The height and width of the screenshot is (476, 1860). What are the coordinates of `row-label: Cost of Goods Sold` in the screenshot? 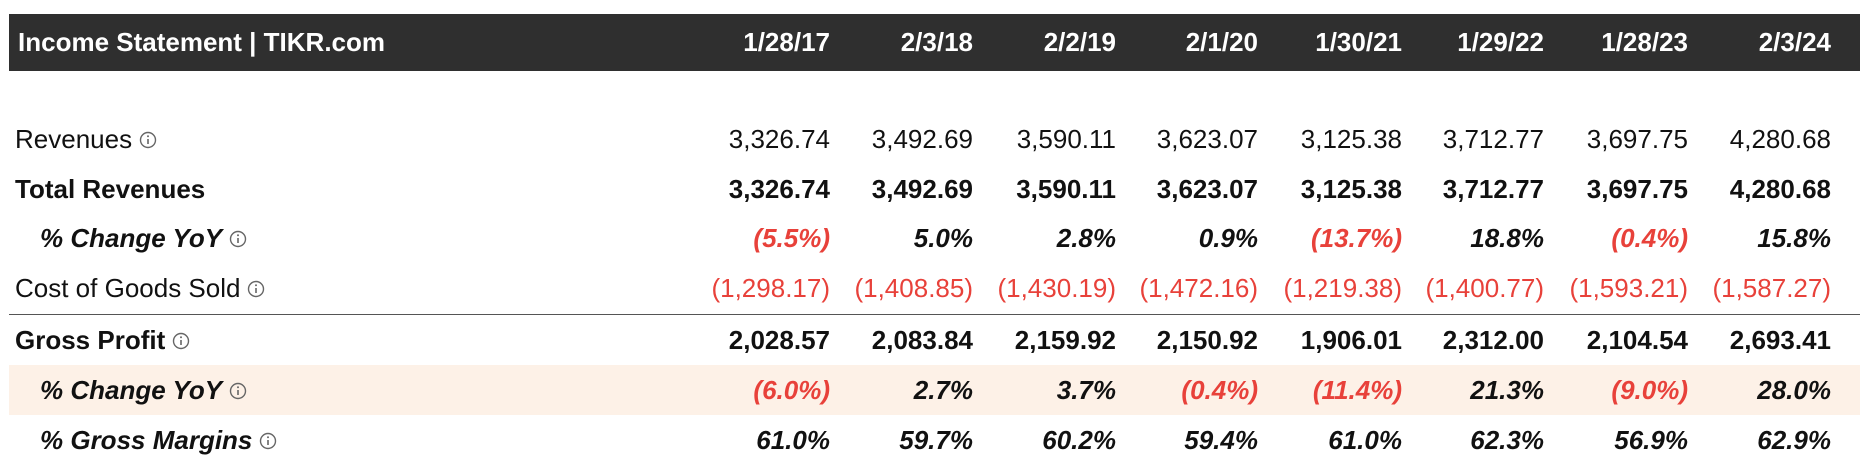 It's located at (140, 288).